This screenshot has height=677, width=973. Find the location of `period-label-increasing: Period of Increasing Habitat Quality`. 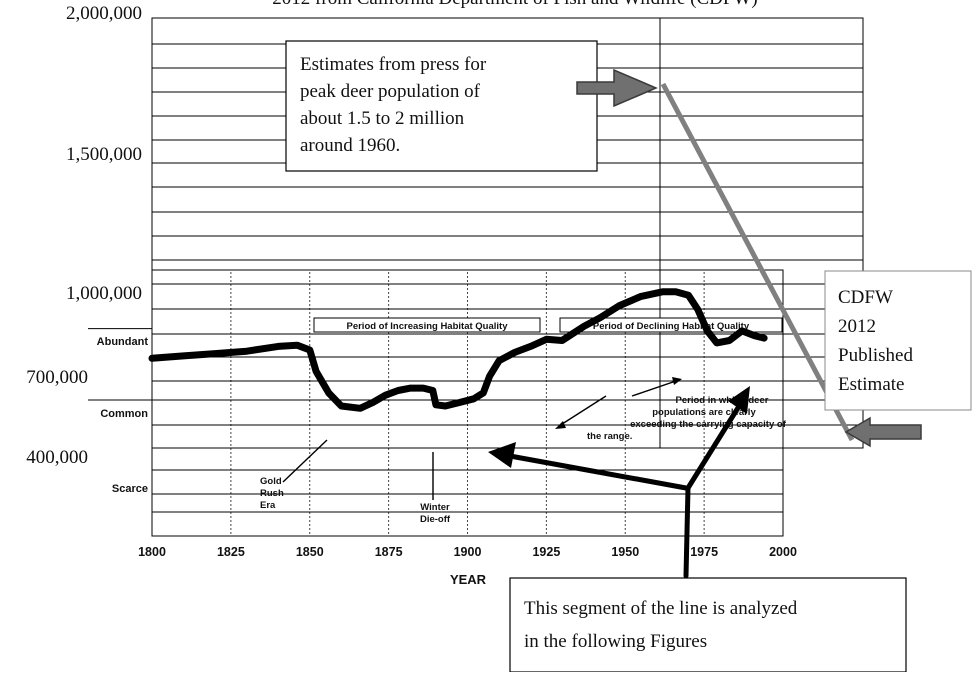

period-label-increasing: Period of Increasing Habitat Quality is located at coordinates (427, 325).